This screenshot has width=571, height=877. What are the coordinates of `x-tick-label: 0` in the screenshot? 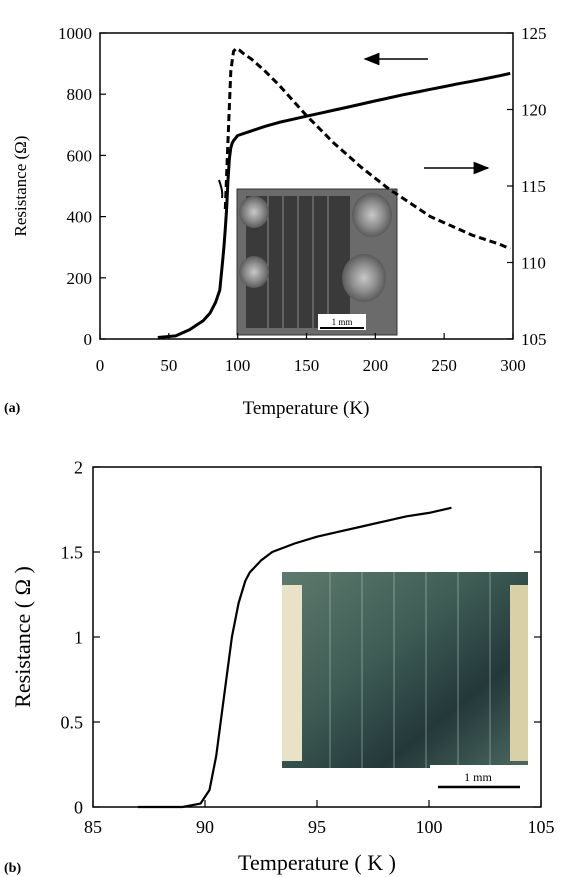 It's located at (100, 365).